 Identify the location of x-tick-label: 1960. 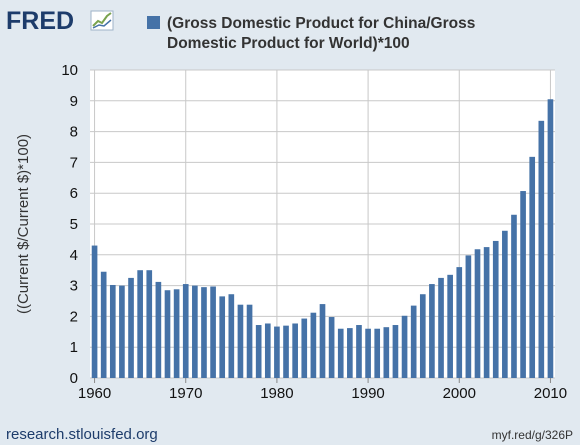
(94, 393).